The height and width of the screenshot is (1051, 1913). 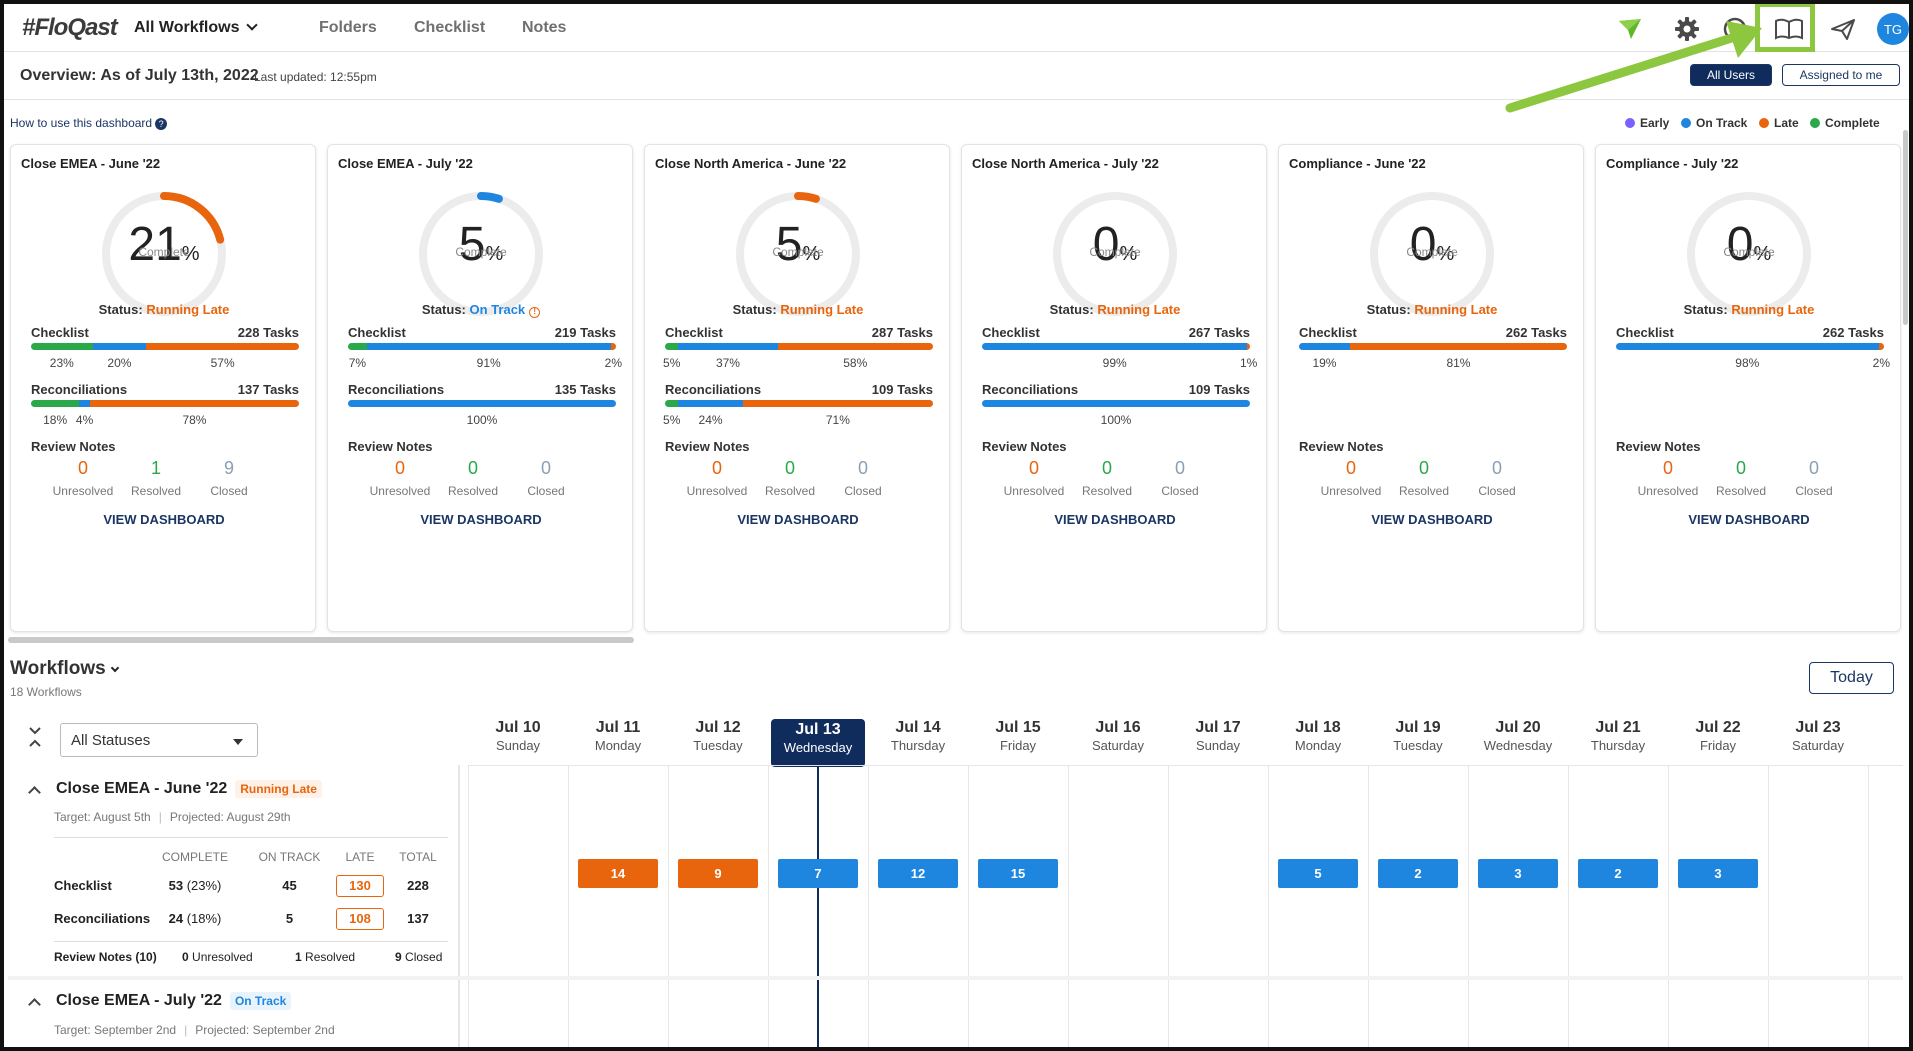 What do you see at coordinates (70, 27) in the screenshot?
I see `floqast-logo: #FloQast` at bounding box center [70, 27].